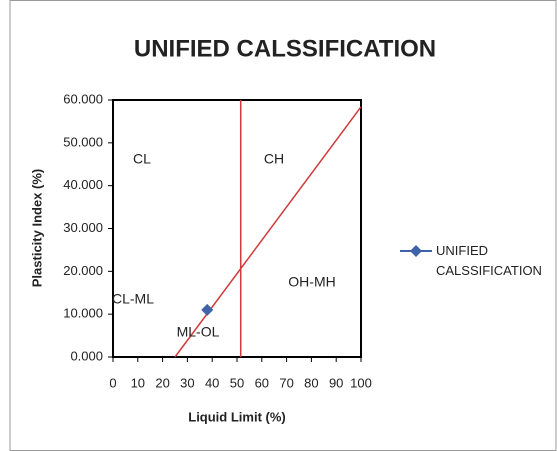 Image resolution: width=557 pixels, height=451 pixels. I want to click on y-tick-label: 60.000, so click(83, 98).